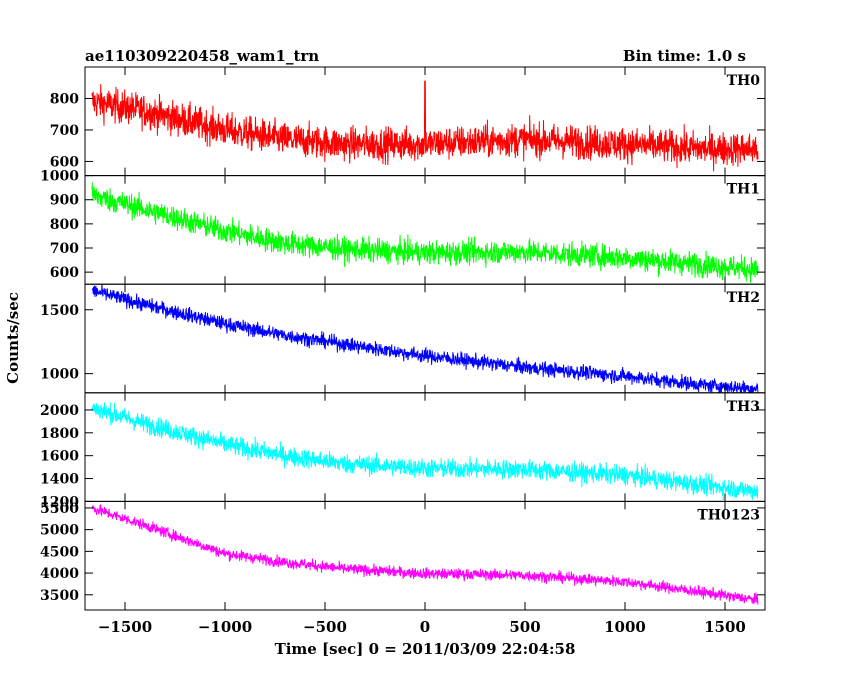 This screenshot has width=850, height=680. I want to click on x-tick-label: 500, so click(524, 627).